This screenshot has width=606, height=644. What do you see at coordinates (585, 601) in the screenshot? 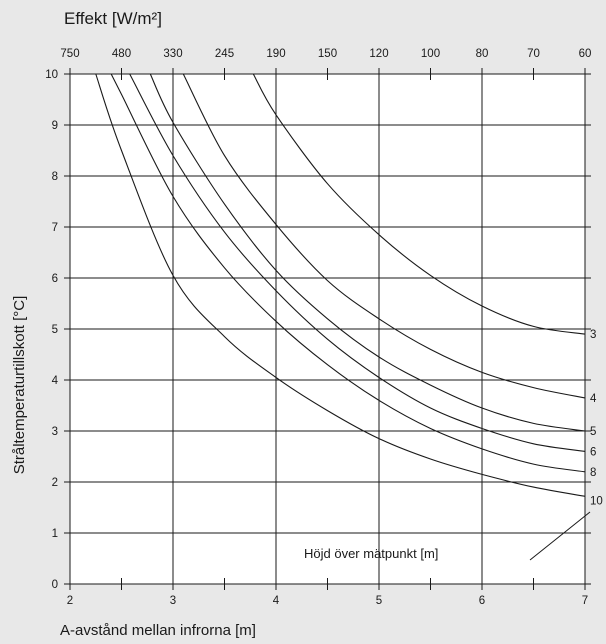
I see `x-tick-label: 7` at bounding box center [585, 601].